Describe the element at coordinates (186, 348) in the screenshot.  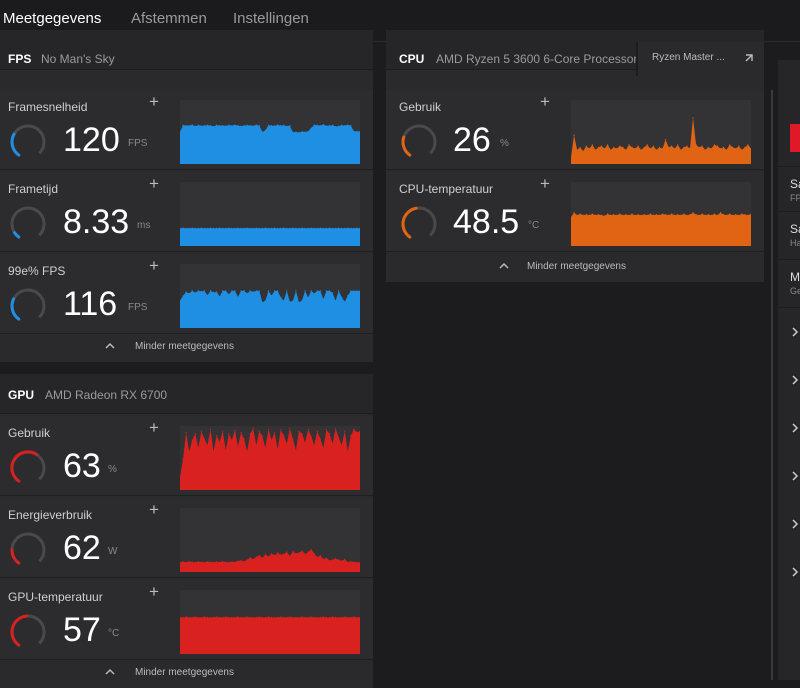
I see `fps-less-metrics-button: Minder meetgegevens` at that location.